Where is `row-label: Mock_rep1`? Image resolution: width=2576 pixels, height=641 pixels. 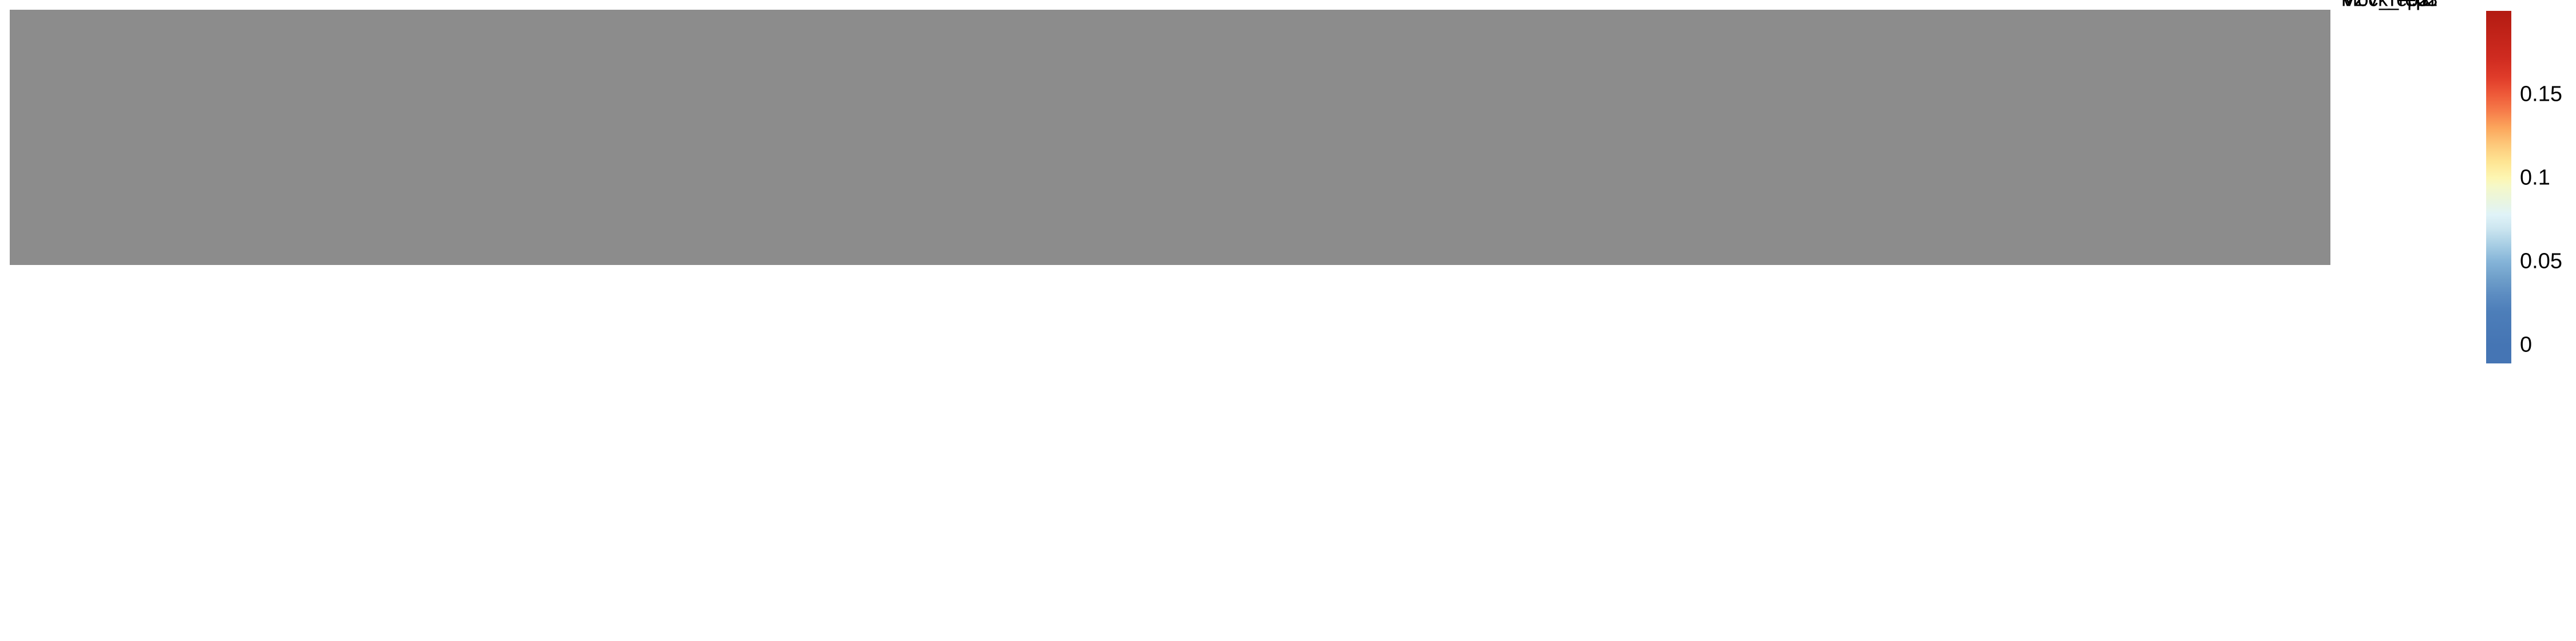 row-label: Mock_rep1 is located at coordinates (2389, 5).